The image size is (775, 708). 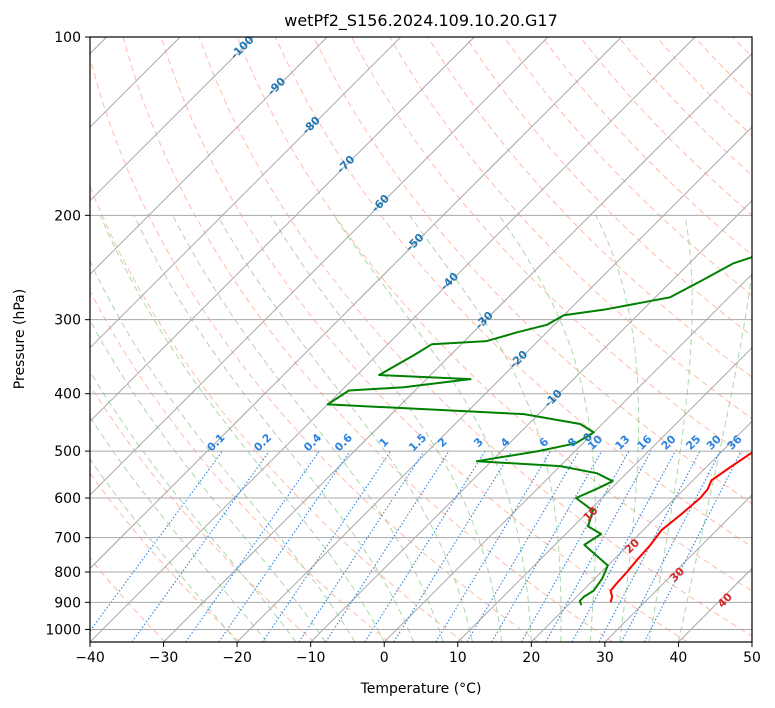 What do you see at coordinates (67, 334) in the screenshot?
I see `y-axis-ticks: 100 200 300 400 500 600 700 800 900 1000` at bounding box center [67, 334].